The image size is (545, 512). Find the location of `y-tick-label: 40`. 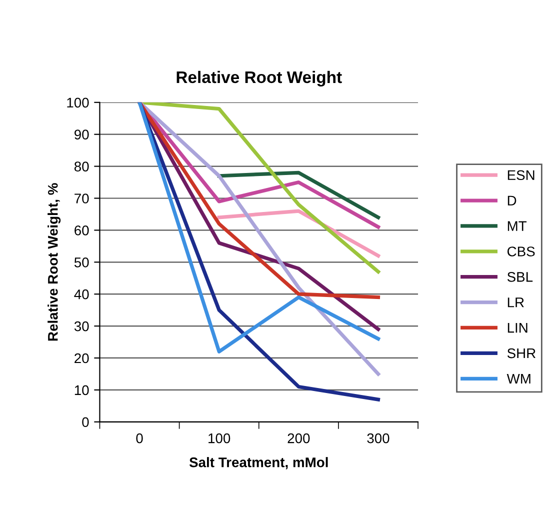

y-tick-label: 40 is located at coordinates (81, 294).